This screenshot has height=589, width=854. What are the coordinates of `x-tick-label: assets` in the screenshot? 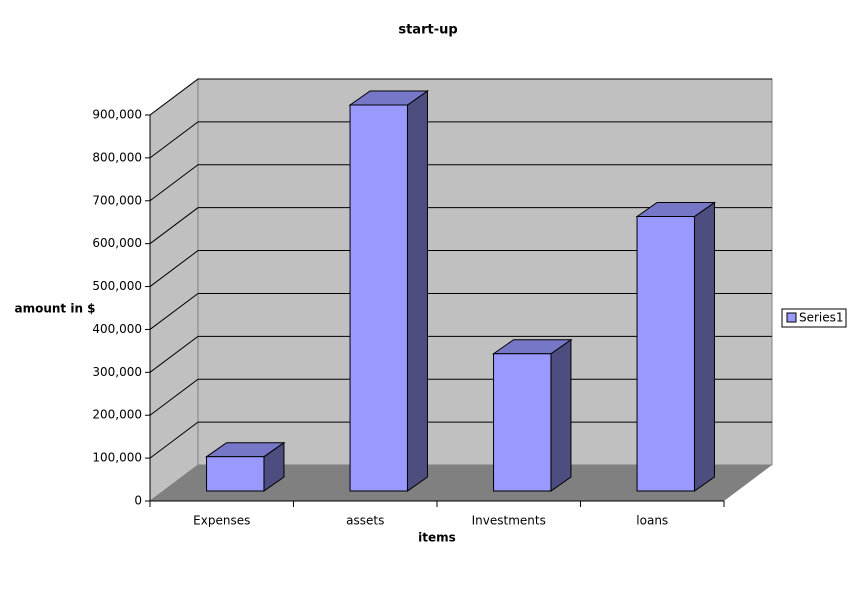 It's located at (365, 521).